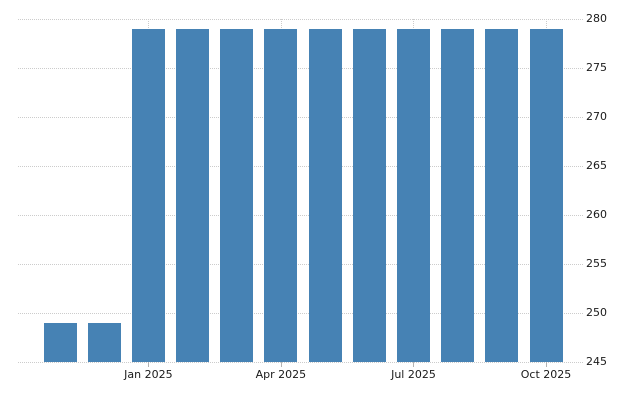  Describe the element at coordinates (596, 67) in the screenshot. I see `y-tick-label: 275` at that location.